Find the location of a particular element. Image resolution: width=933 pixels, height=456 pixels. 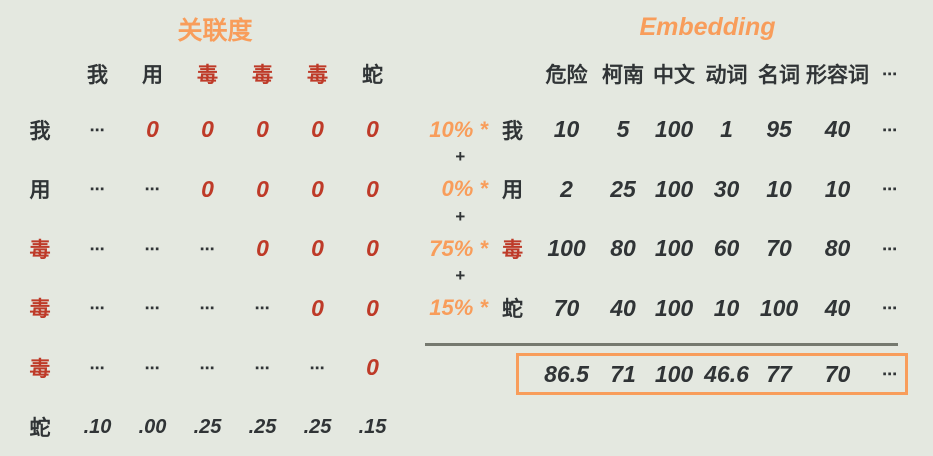

sum-cell: 46.6 is located at coordinates (726, 373).